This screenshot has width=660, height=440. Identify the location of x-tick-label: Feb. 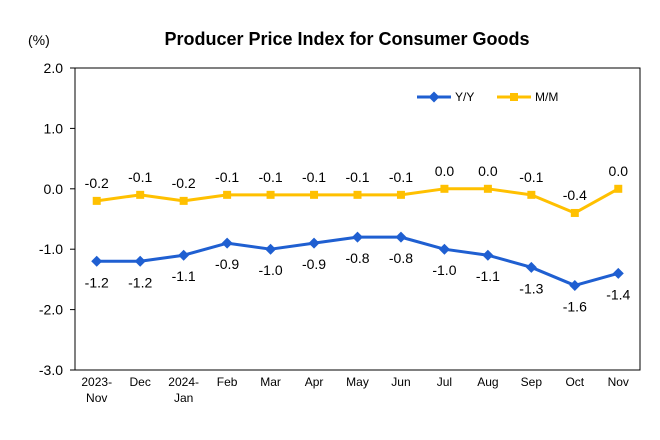
(227, 382).